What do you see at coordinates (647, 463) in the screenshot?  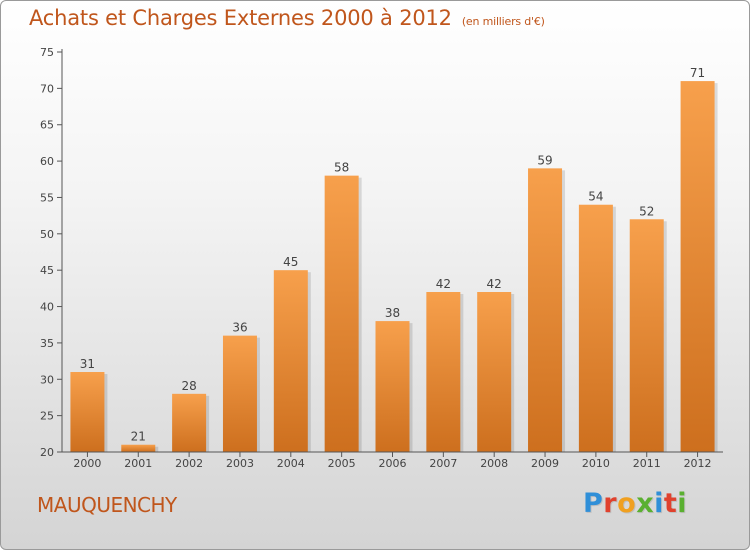 I see `x-tick-label: 2011` at bounding box center [647, 463].